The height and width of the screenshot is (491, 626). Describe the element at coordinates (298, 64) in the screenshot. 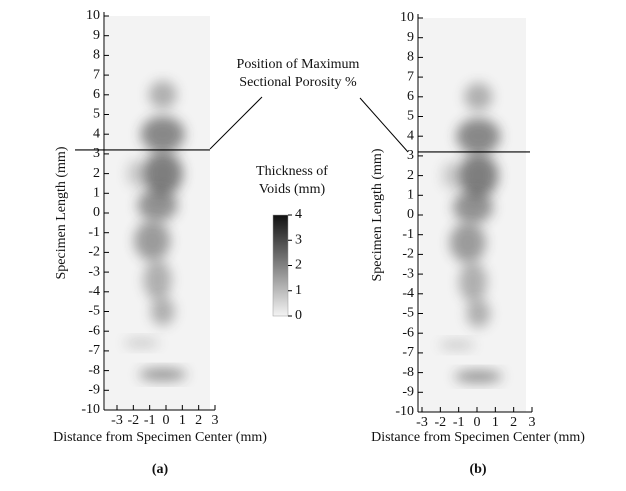

I see `annotation: Position of Maximum` at that location.